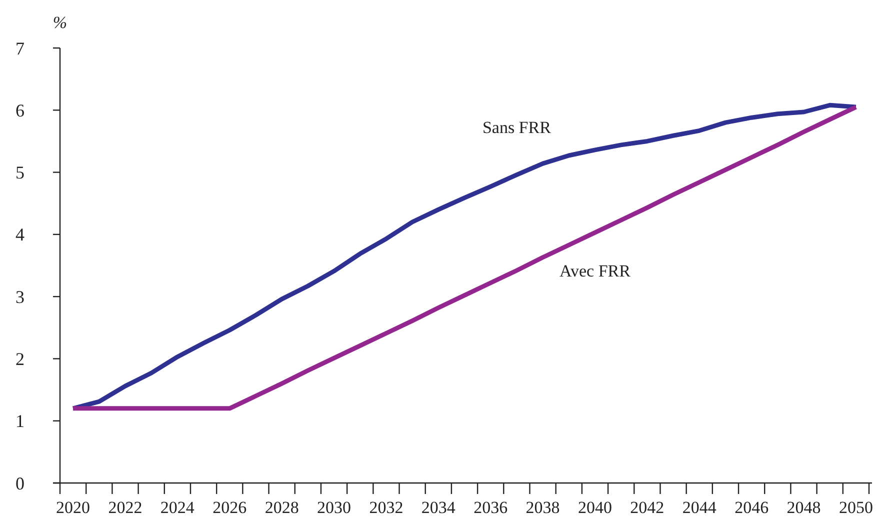  What do you see at coordinates (751, 507) in the screenshot?
I see `x-tick-label: 2046` at bounding box center [751, 507].